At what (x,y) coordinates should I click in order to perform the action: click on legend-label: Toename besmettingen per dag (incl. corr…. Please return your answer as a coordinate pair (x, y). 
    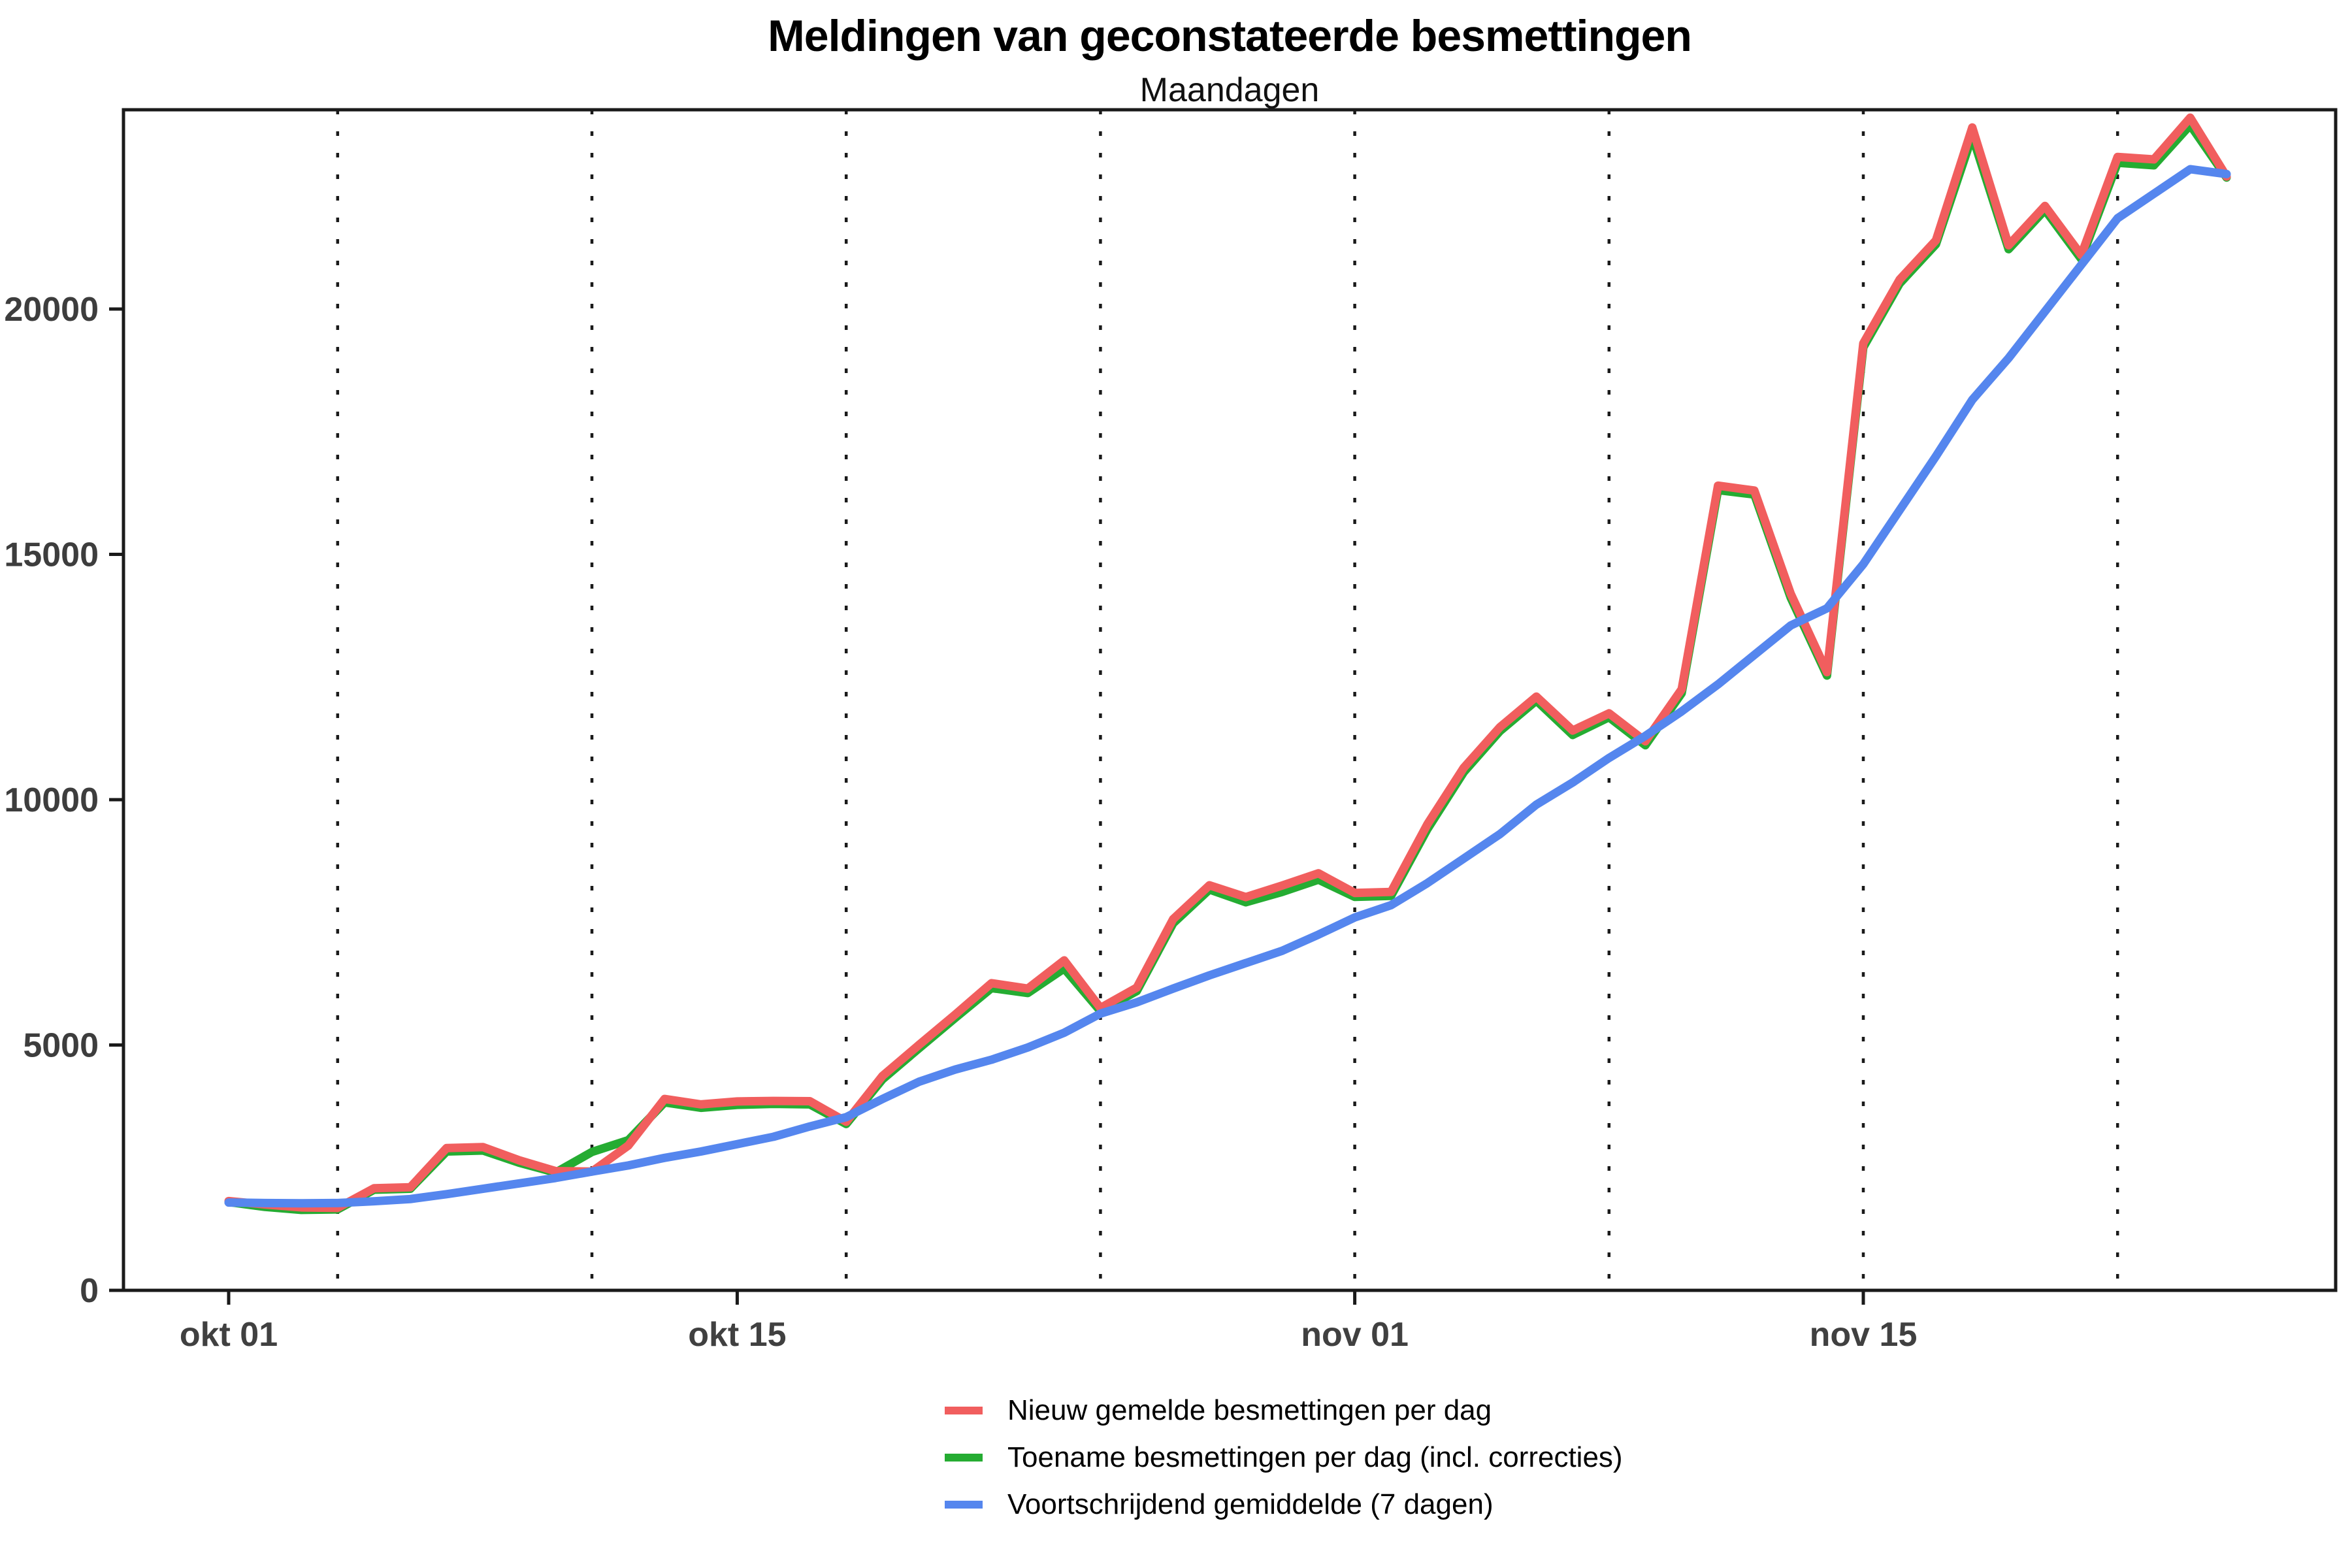
    Looking at the image, I should click on (1315, 1457).